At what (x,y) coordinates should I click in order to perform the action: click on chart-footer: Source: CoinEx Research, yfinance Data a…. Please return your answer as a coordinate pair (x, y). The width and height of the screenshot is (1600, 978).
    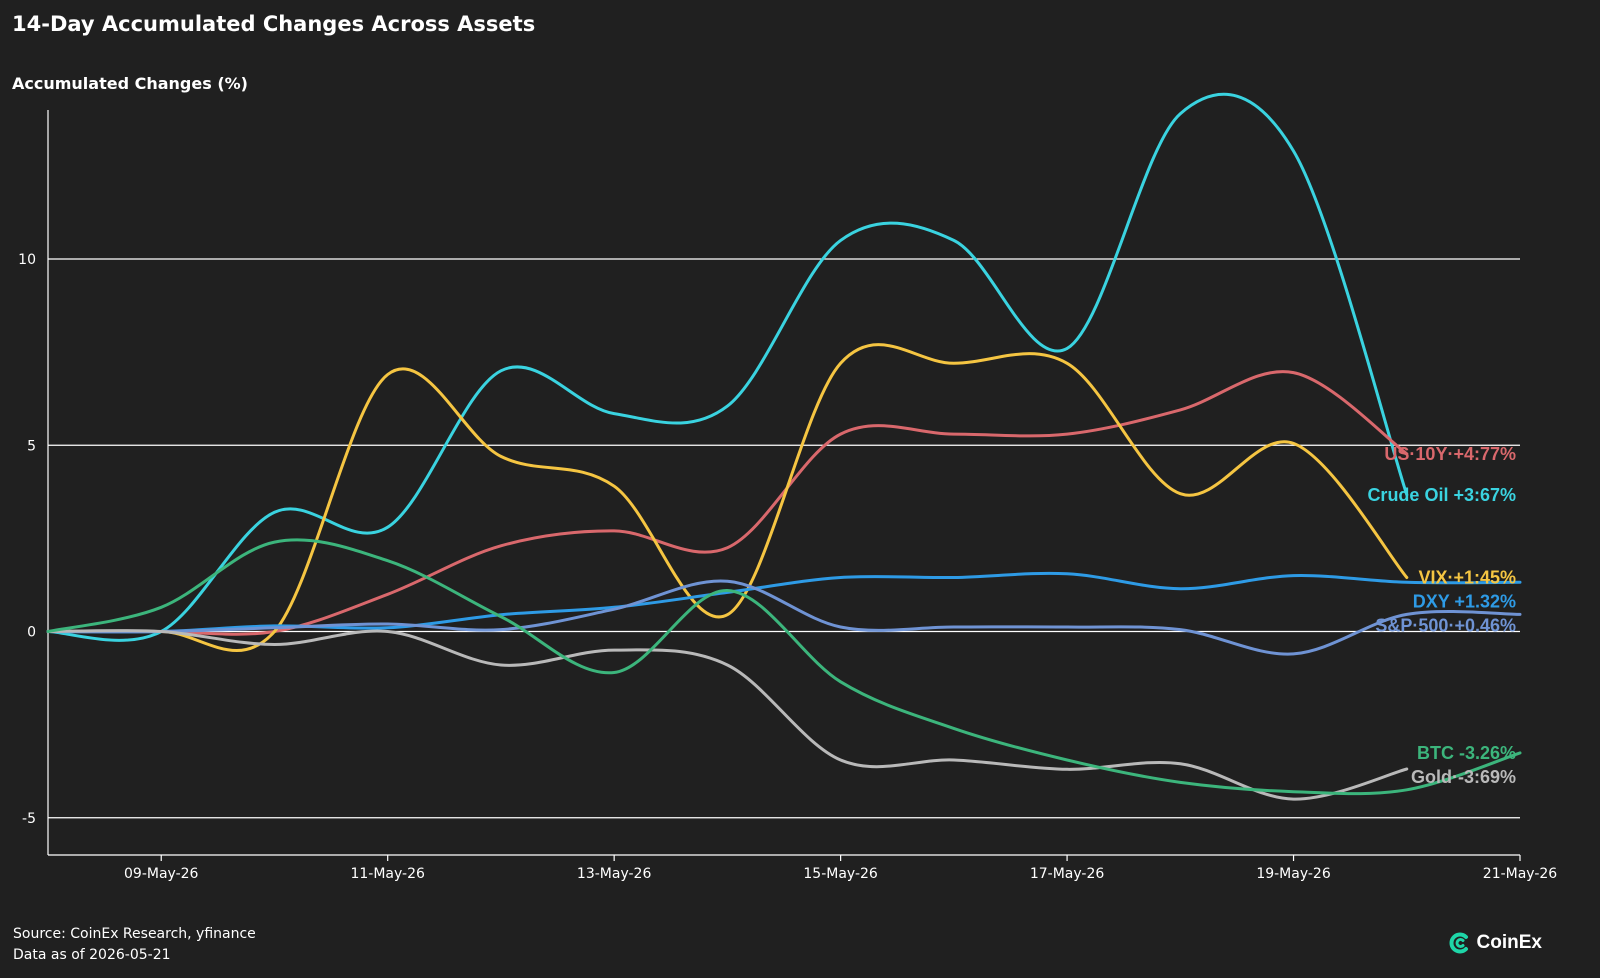
    Looking at the image, I should click on (134, 945).